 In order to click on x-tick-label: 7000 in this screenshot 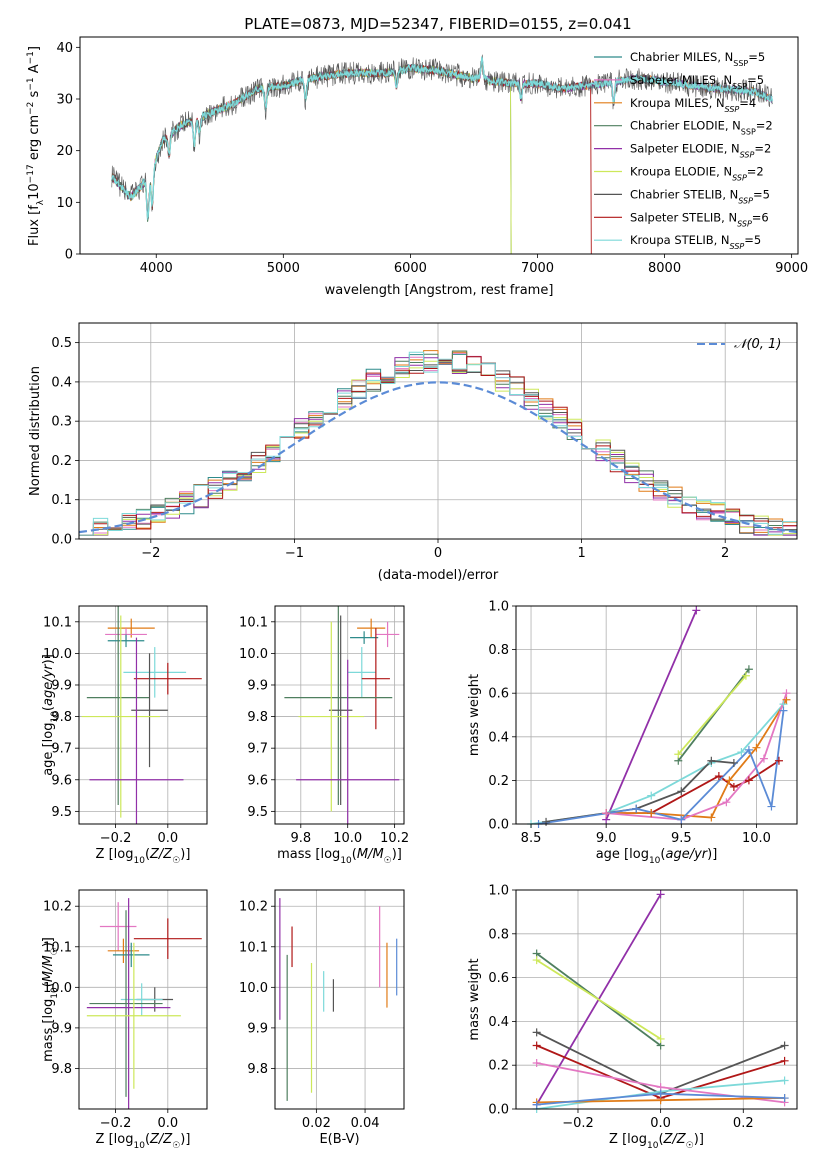, I will do `click(537, 268)`.